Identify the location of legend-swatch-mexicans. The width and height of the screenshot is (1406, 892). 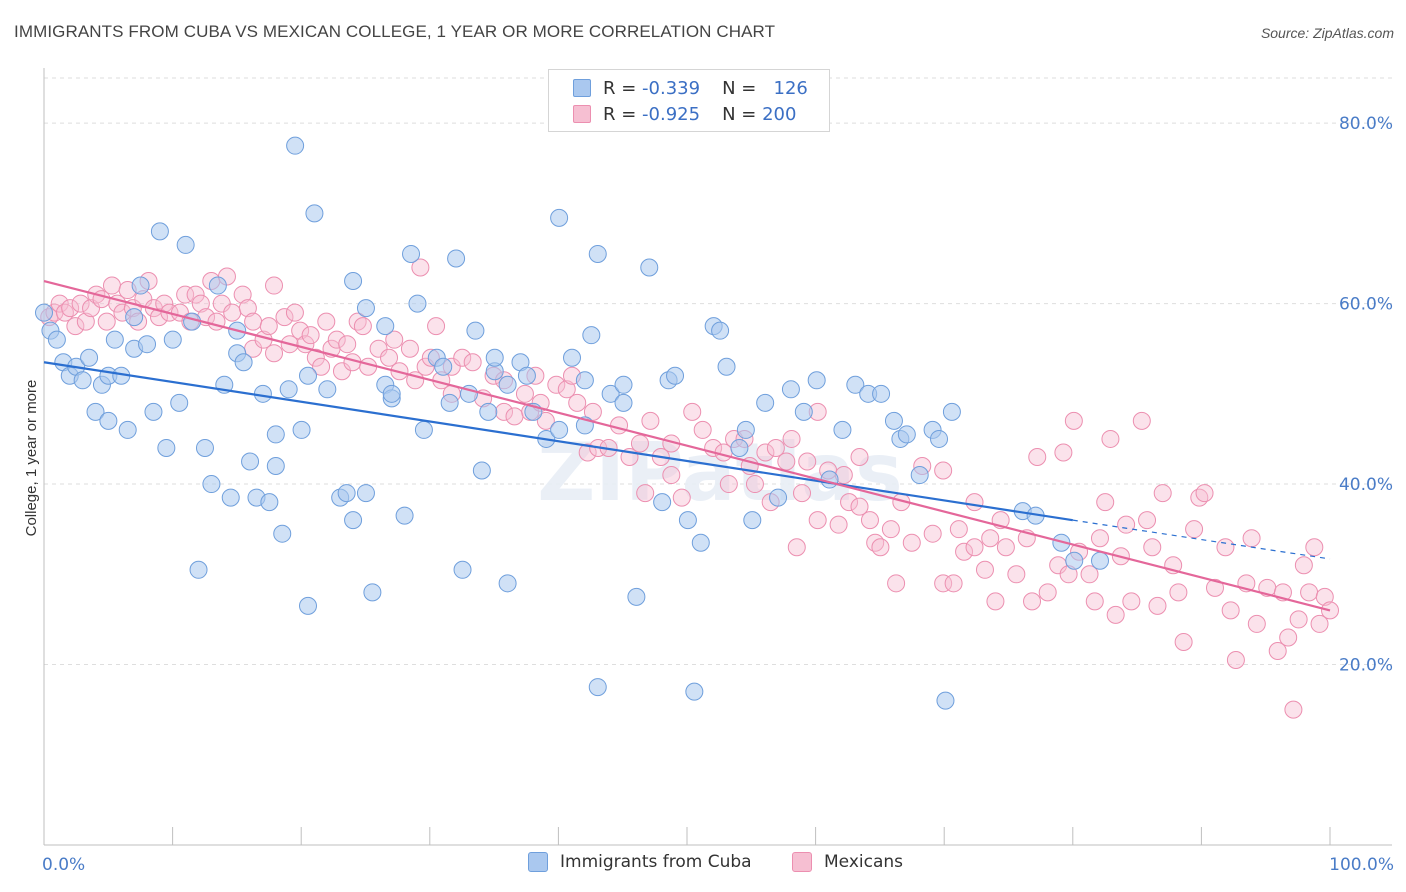
(582, 114).